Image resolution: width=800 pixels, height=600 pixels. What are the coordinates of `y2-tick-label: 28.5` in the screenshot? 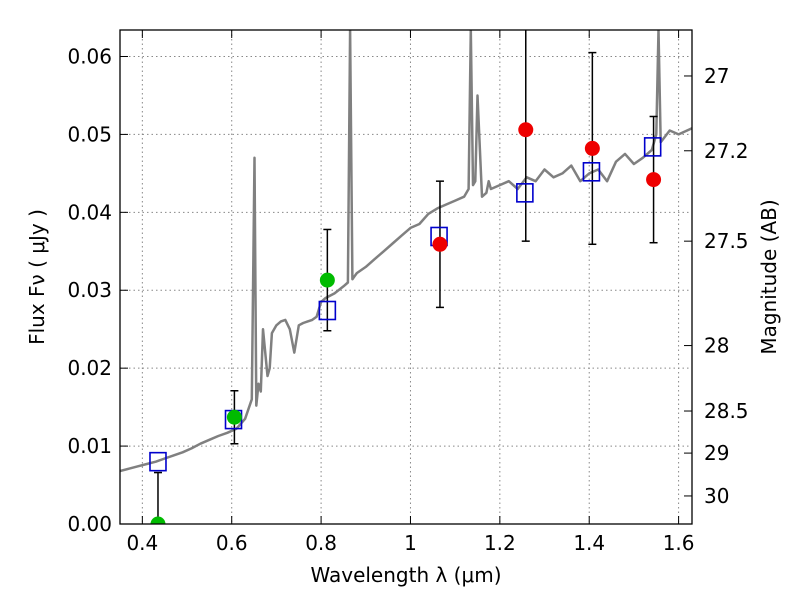 It's located at (726, 411).